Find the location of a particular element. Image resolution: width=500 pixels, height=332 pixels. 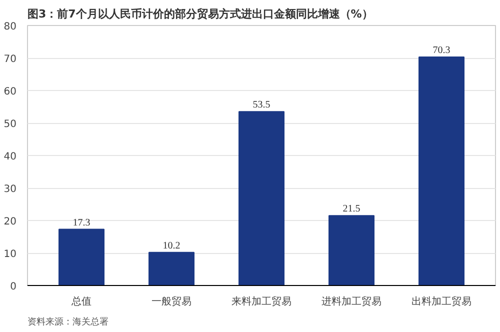

data-label: 53.5 is located at coordinates (261, 105).